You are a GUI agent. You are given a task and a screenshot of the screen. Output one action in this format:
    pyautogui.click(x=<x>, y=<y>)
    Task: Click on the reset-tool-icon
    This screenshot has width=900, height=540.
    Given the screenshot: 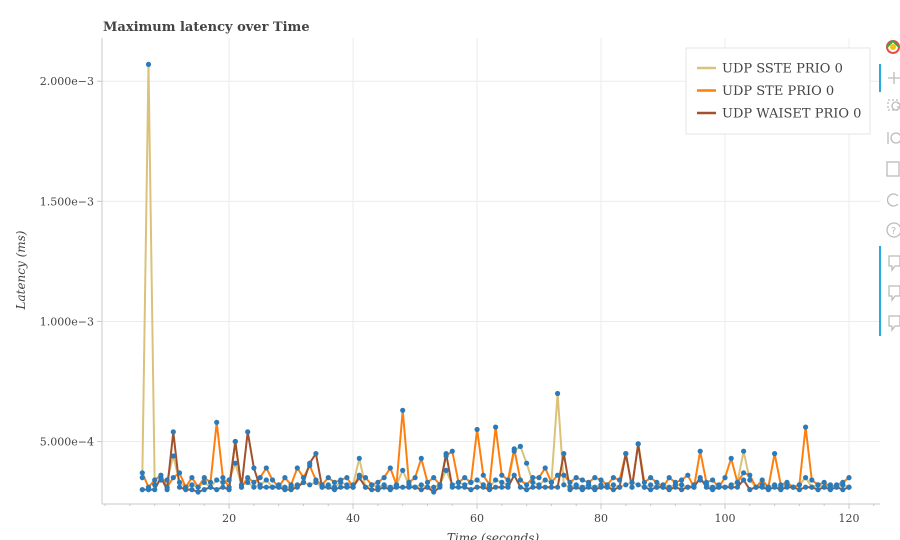 What is the action you would take?
    pyautogui.click(x=892, y=200)
    